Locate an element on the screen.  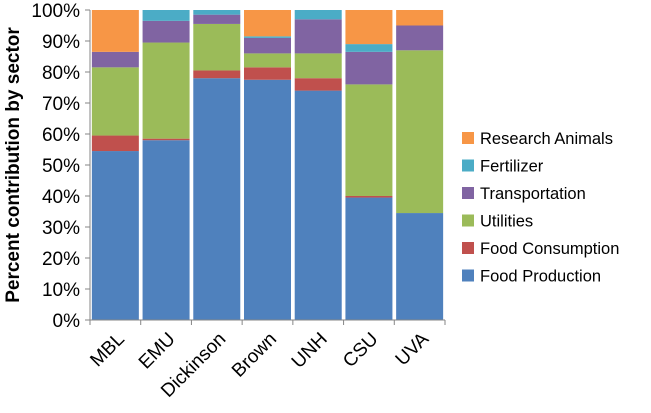
y-tick-label: 80% is located at coordinates (61, 73).